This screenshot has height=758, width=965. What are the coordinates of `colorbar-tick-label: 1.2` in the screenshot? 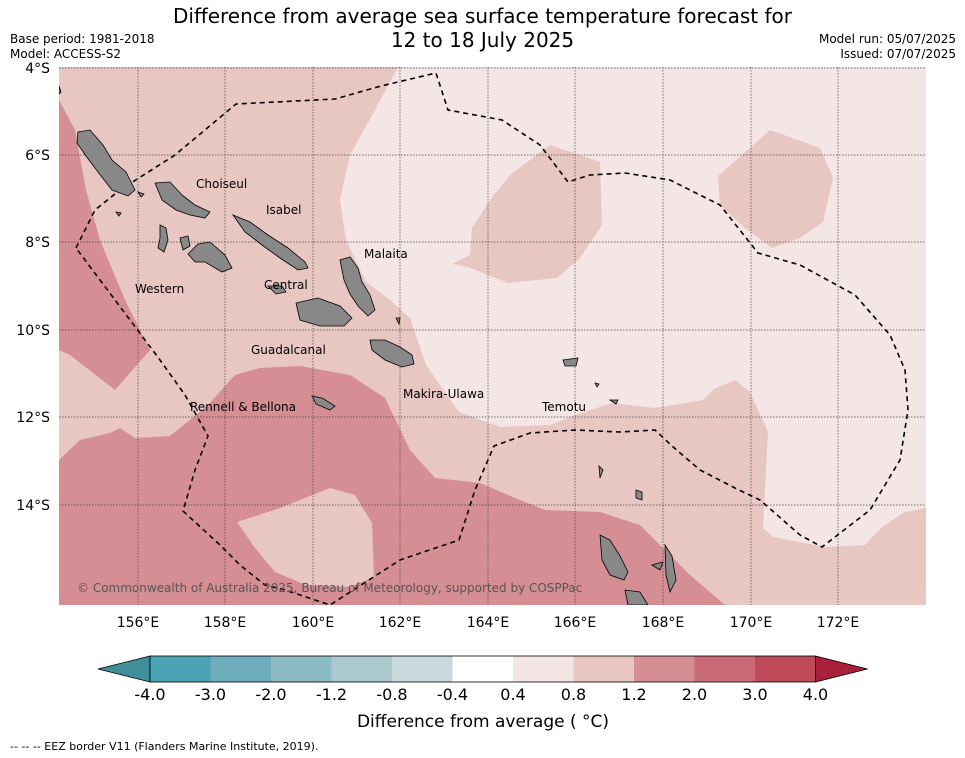 It's located at (633, 694).